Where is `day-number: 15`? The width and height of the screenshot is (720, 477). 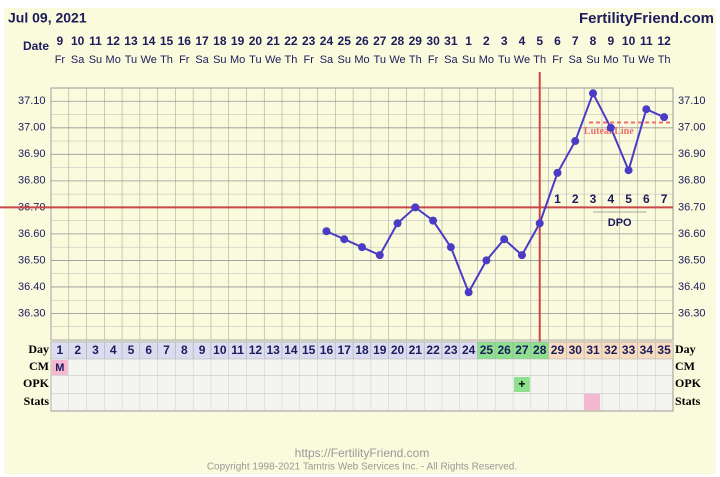
day-number: 15 is located at coordinates (309, 350).